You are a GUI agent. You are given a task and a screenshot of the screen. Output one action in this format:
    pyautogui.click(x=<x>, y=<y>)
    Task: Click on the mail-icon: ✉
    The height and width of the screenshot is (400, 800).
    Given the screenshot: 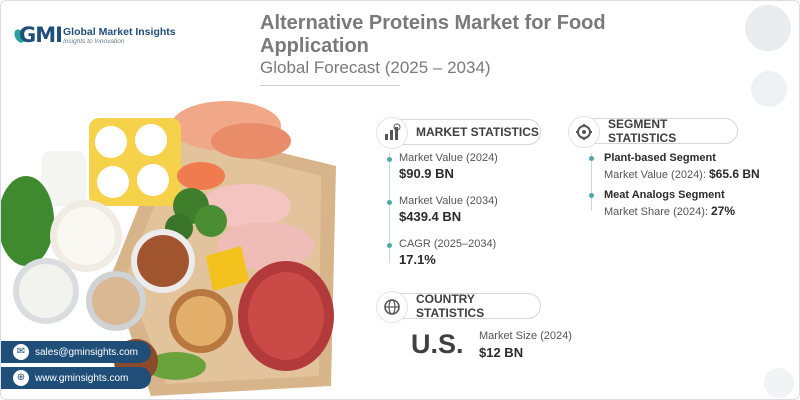 What is the action you would take?
    pyautogui.click(x=21, y=352)
    